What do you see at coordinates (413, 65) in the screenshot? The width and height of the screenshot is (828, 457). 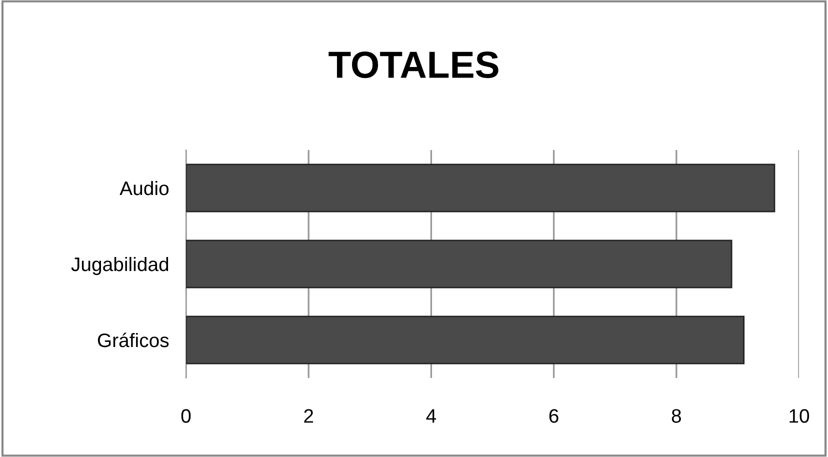 I see `chart-title: TOTALES` at bounding box center [413, 65].